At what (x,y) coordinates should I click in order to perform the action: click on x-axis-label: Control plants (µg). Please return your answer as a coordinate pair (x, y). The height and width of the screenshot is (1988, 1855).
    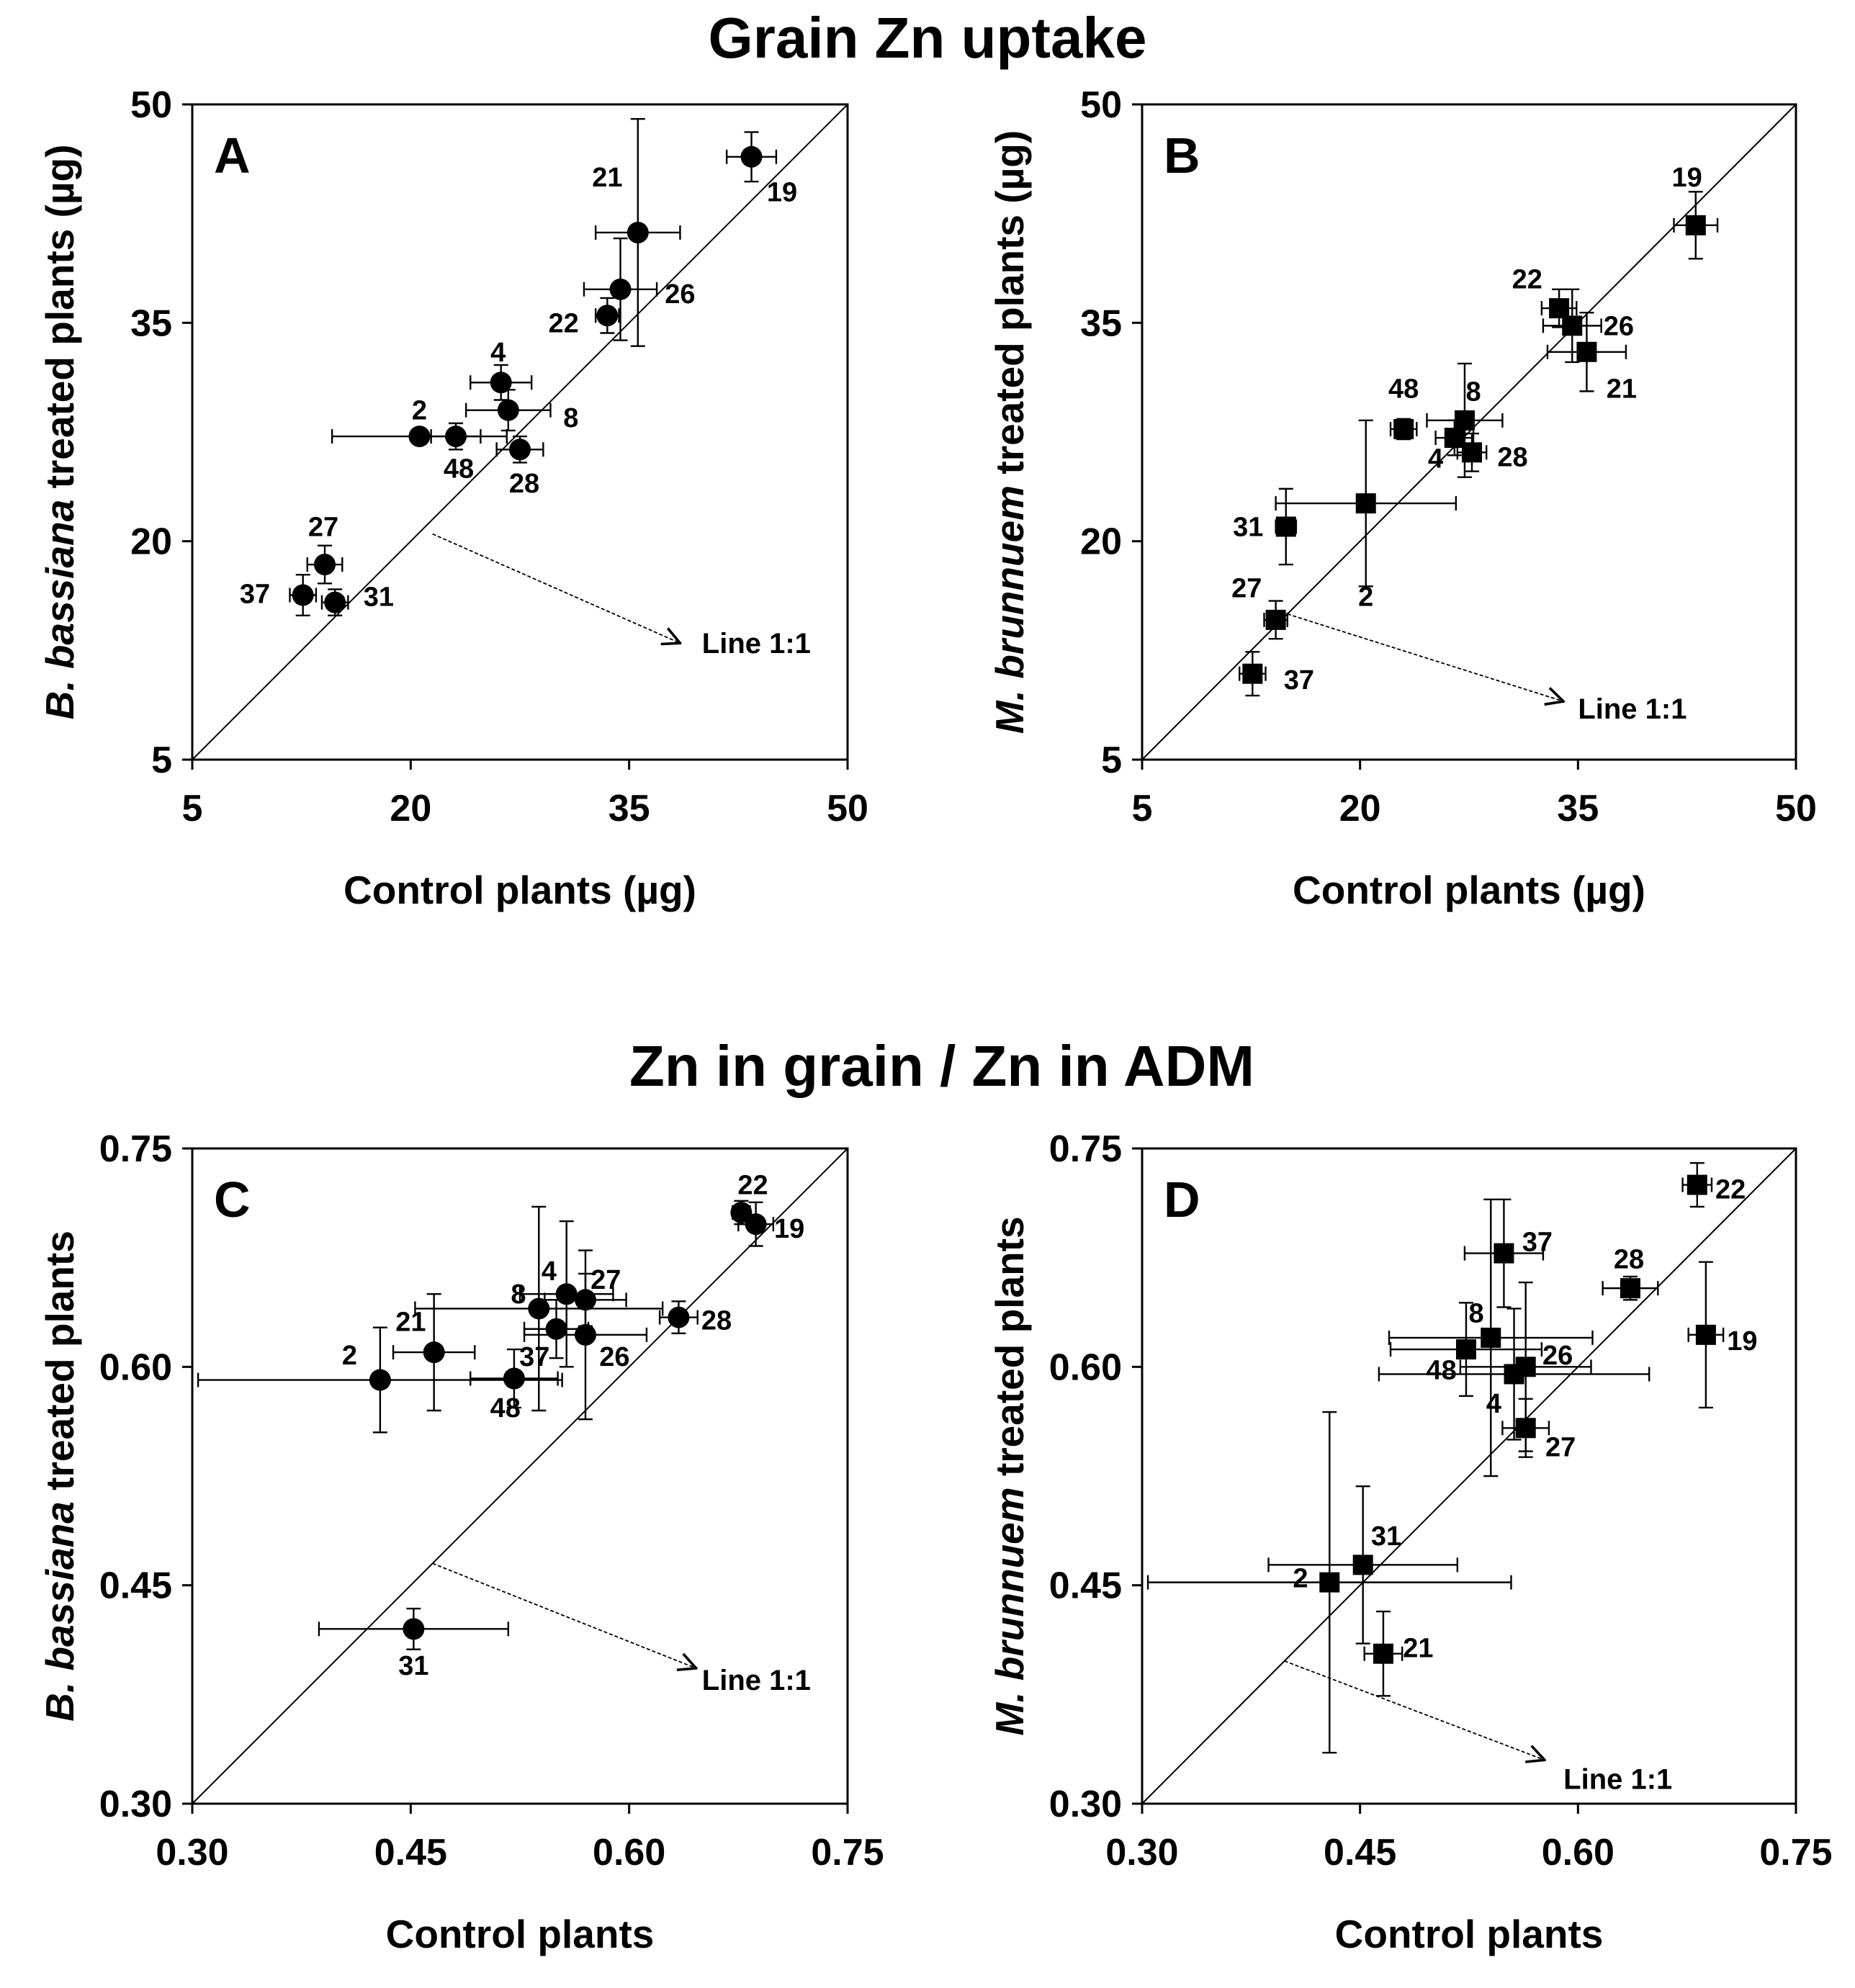
    Looking at the image, I should click on (1469, 890).